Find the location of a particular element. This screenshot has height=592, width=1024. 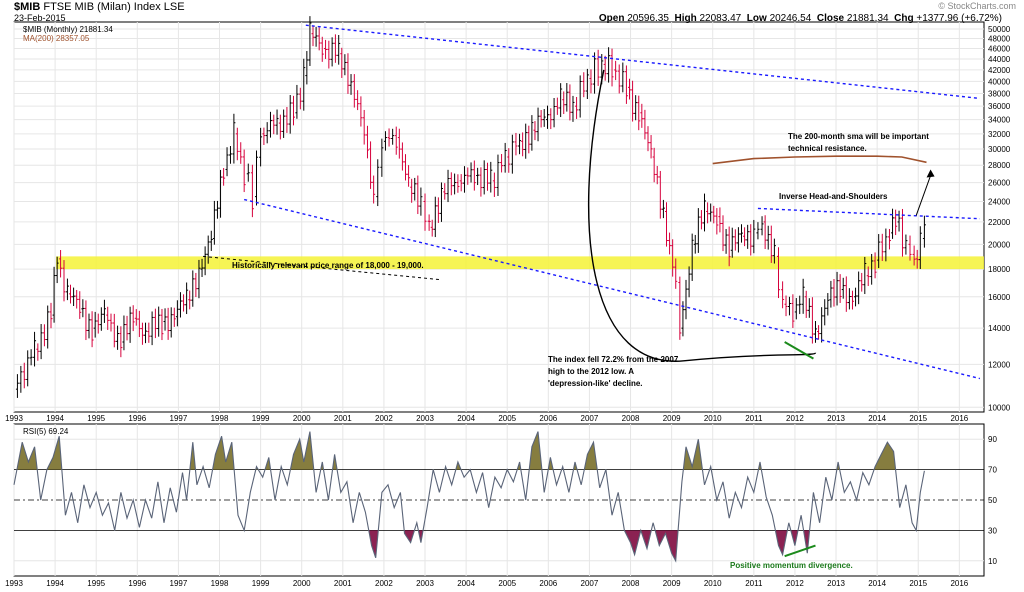

price-legend-entry: MA(200) 28357.05 is located at coordinates (56, 38).